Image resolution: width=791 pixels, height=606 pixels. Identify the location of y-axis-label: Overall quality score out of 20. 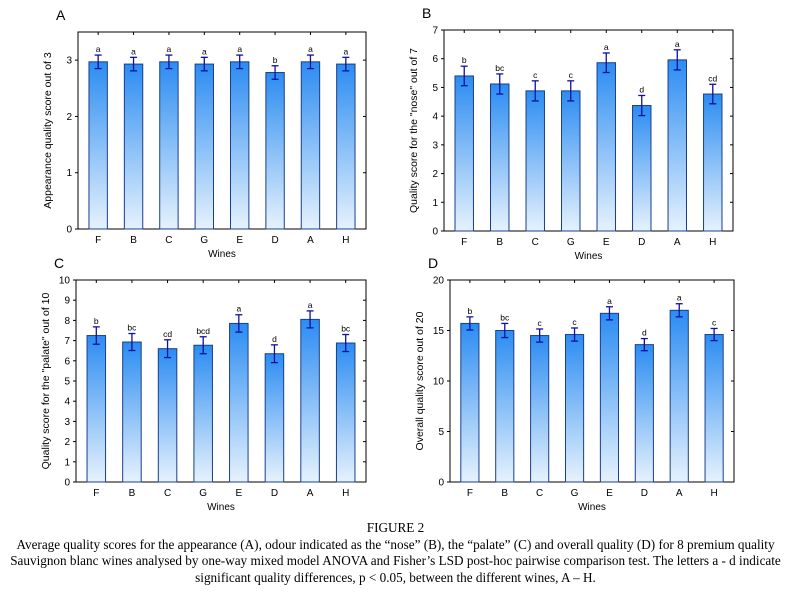
(420, 380).